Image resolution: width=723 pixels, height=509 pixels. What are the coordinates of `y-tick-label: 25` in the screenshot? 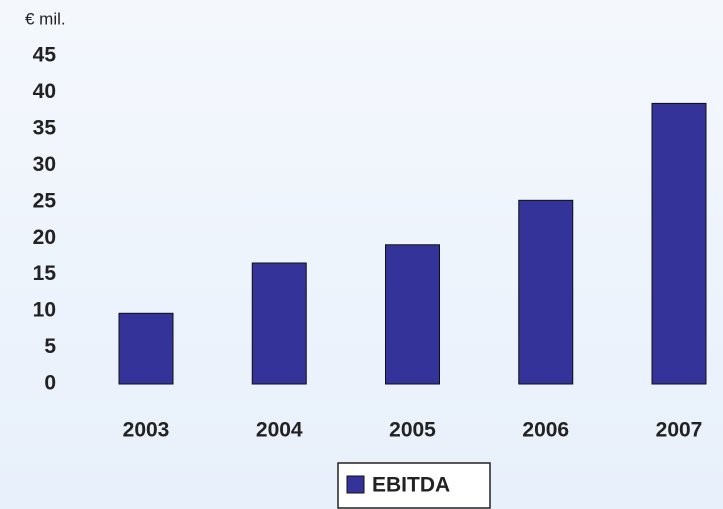 It's located at (45, 200).